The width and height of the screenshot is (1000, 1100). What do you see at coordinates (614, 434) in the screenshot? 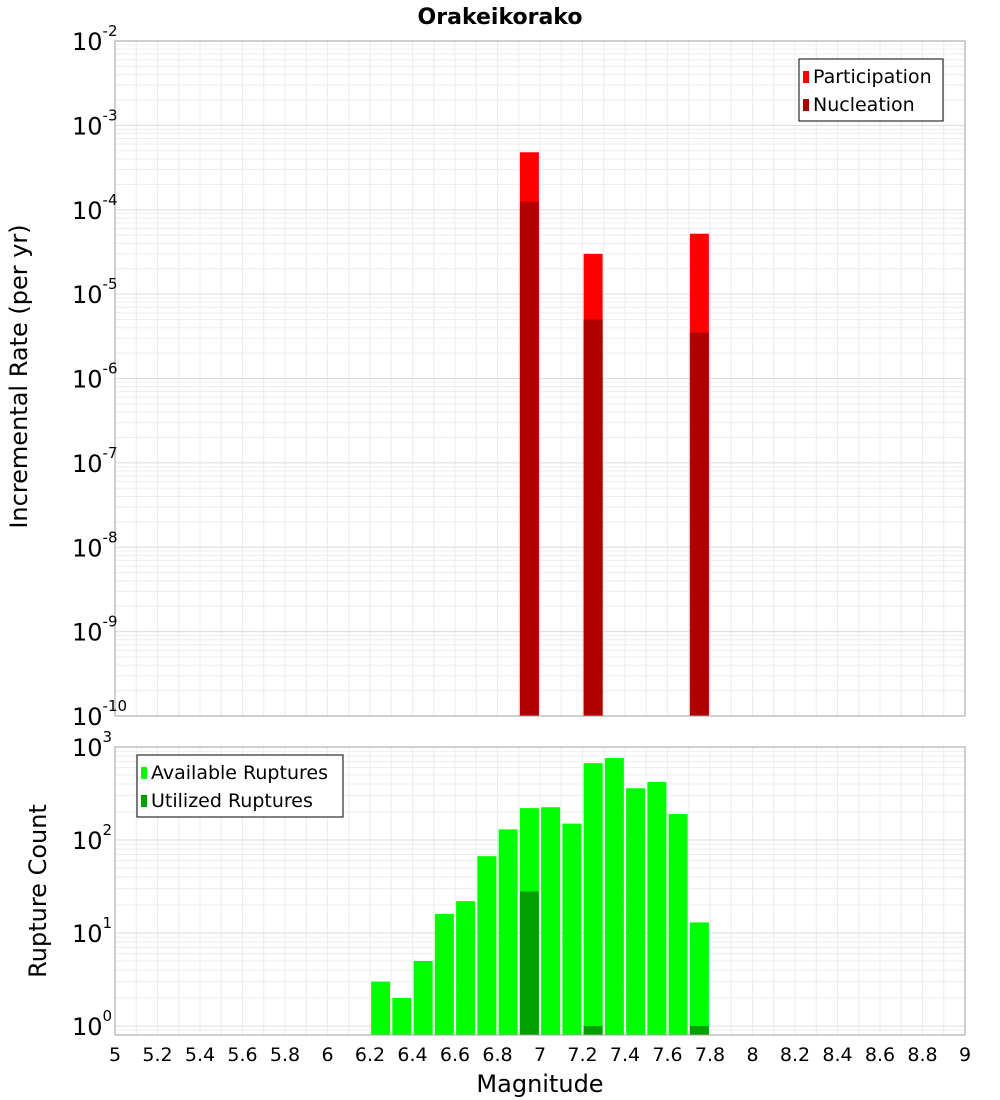
I see `rate-bars` at bounding box center [614, 434].